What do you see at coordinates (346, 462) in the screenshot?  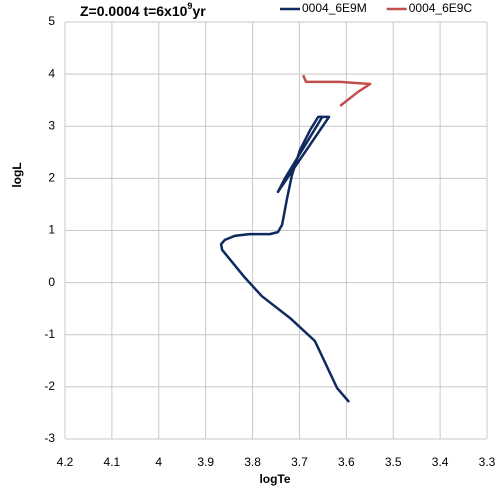 I see `x-tick-label: 3.6` at bounding box center [346, 462].